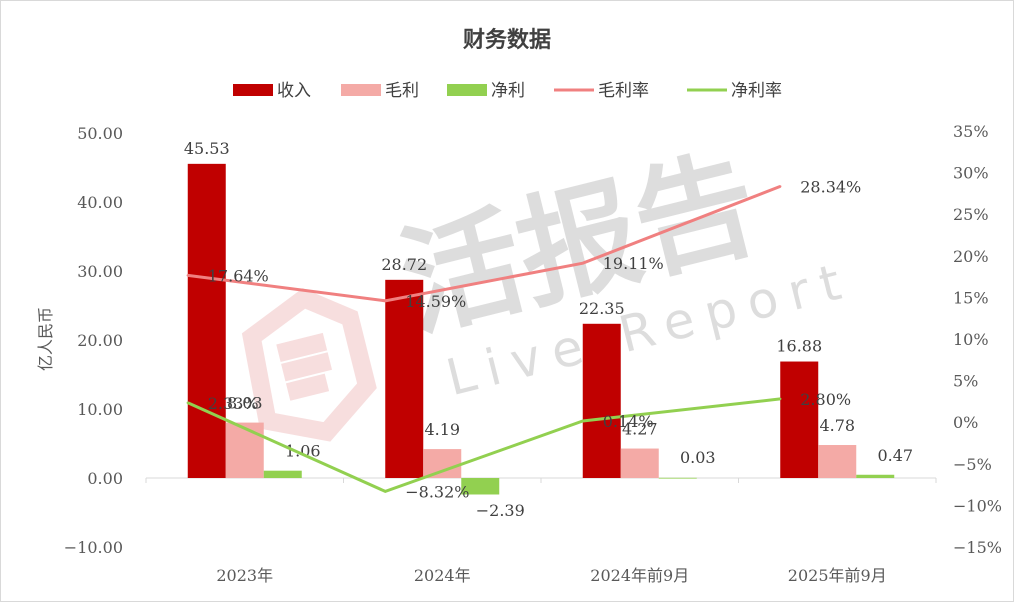 This screenshot has height=602, width=1014. Describe the element at coordinates (484, 445) in the screenshot. I see `line-净利率` at that location.